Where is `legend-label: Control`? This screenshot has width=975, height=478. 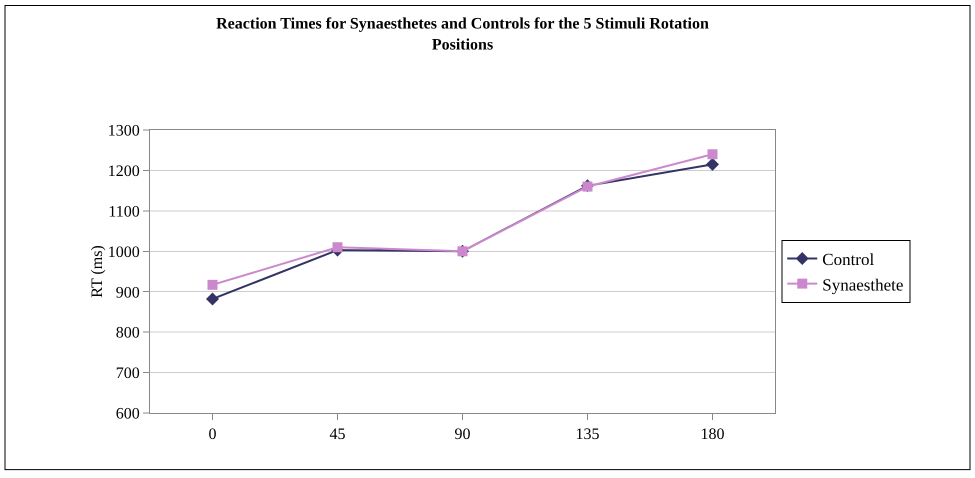
legend-label: Control is located at coordinates (848, 260).